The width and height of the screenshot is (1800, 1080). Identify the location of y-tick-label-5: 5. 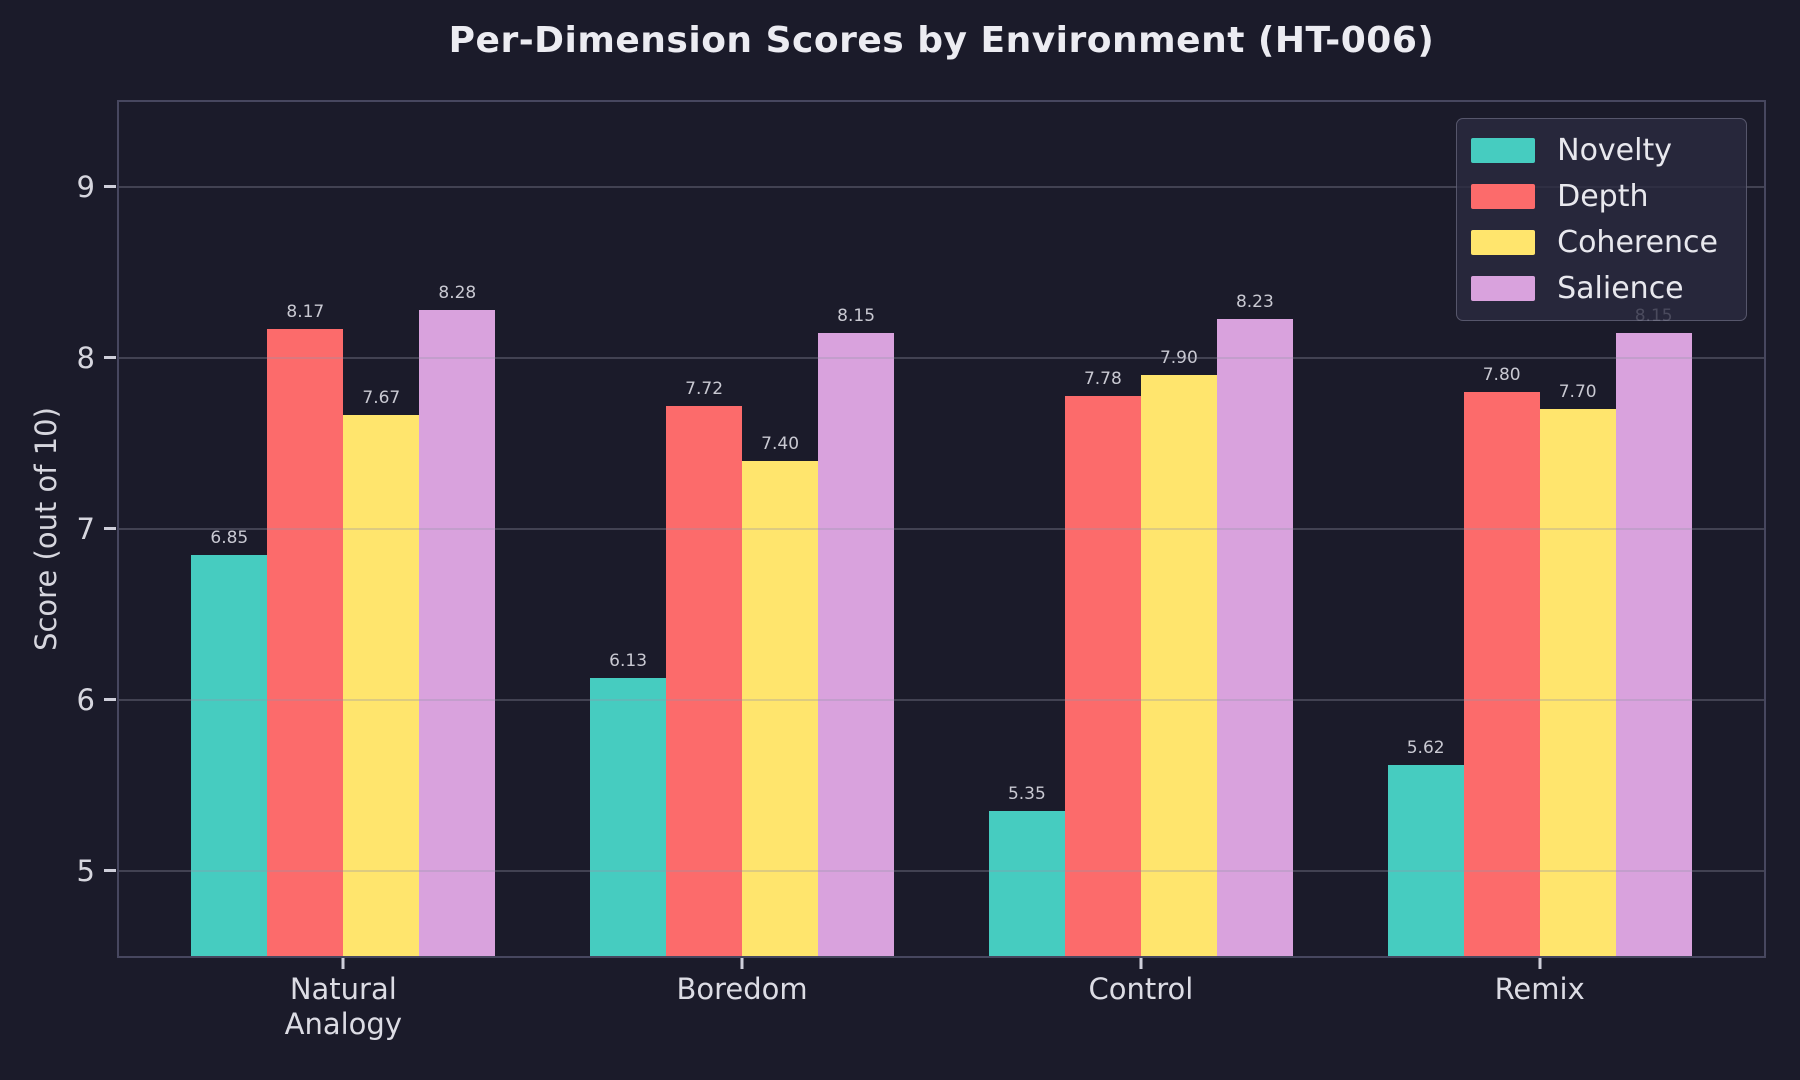
(85, 870).